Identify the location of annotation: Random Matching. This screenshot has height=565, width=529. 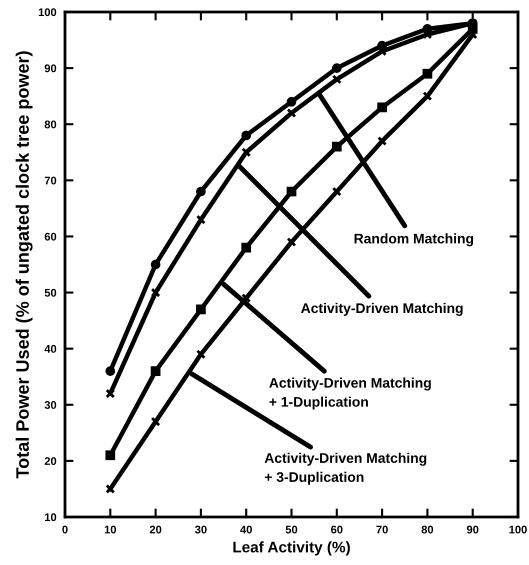
(414, 239).